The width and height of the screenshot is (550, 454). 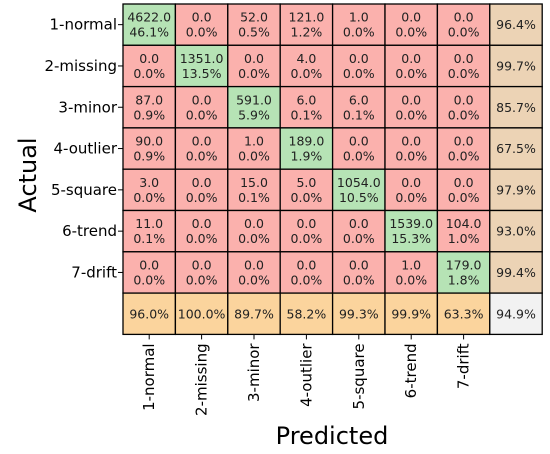 What do you see at coordinates (254, 156) in the screenshot?
I see `cell-r4-c3-percent: 0.0%` at bounding box center [254, 156].